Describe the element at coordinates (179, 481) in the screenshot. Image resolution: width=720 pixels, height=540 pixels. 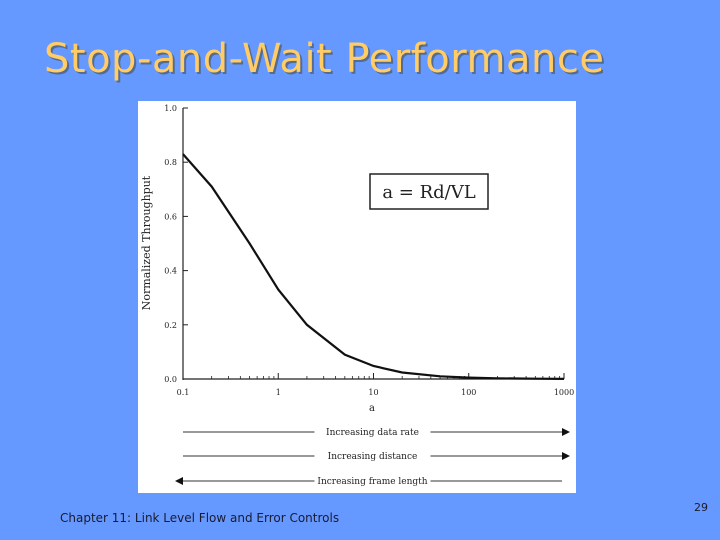
I see `arrowhead-left-icon` at that location.